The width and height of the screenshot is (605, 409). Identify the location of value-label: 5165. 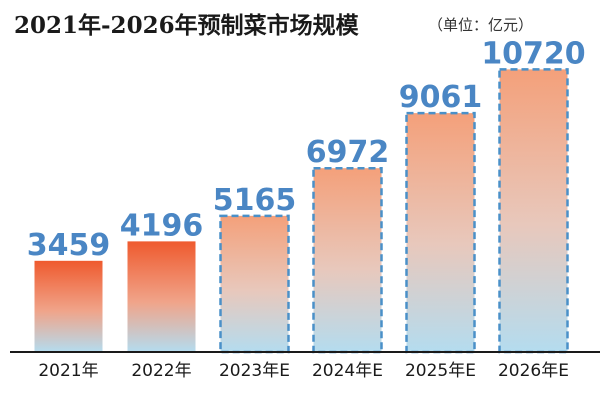
(255, 200).